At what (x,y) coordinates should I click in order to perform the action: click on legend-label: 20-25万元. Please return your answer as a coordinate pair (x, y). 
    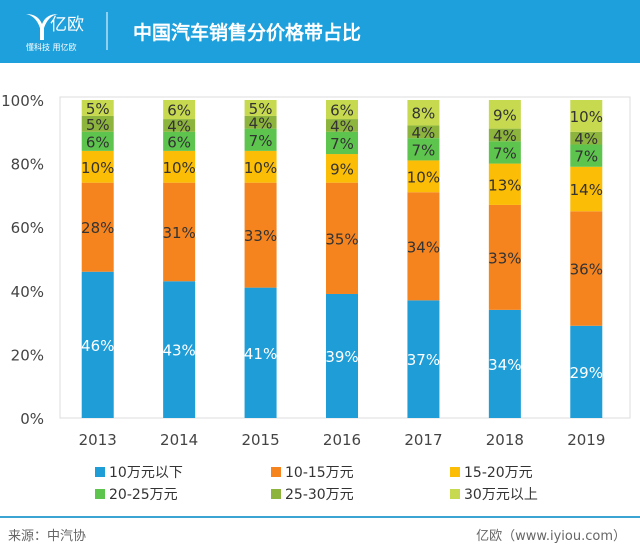
    Looking at the image, I should click on (143, 495).